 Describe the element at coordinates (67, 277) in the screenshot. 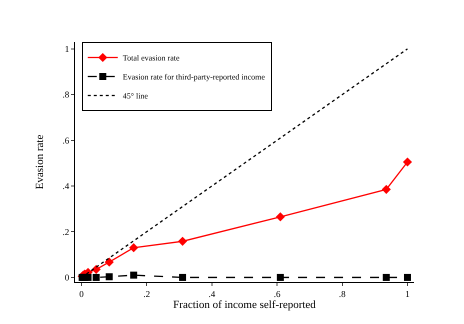

I see `y-tick-label: 0` at that location.